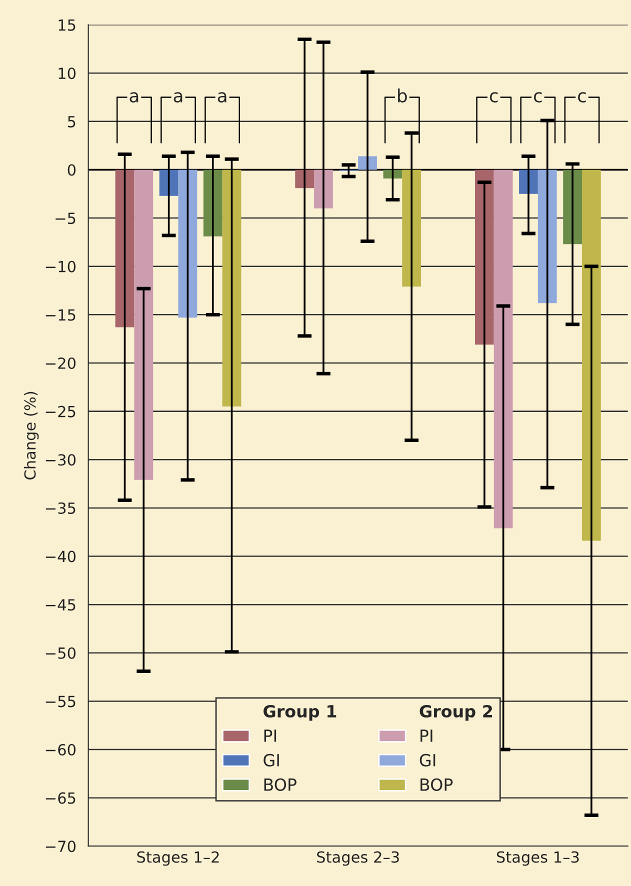 The height and width of the screenshot is (886, 631). What do you see at coordinates (66, 218) in the screenshot?
I see `y-tick-label: −5` at bounding box center [66, 218].